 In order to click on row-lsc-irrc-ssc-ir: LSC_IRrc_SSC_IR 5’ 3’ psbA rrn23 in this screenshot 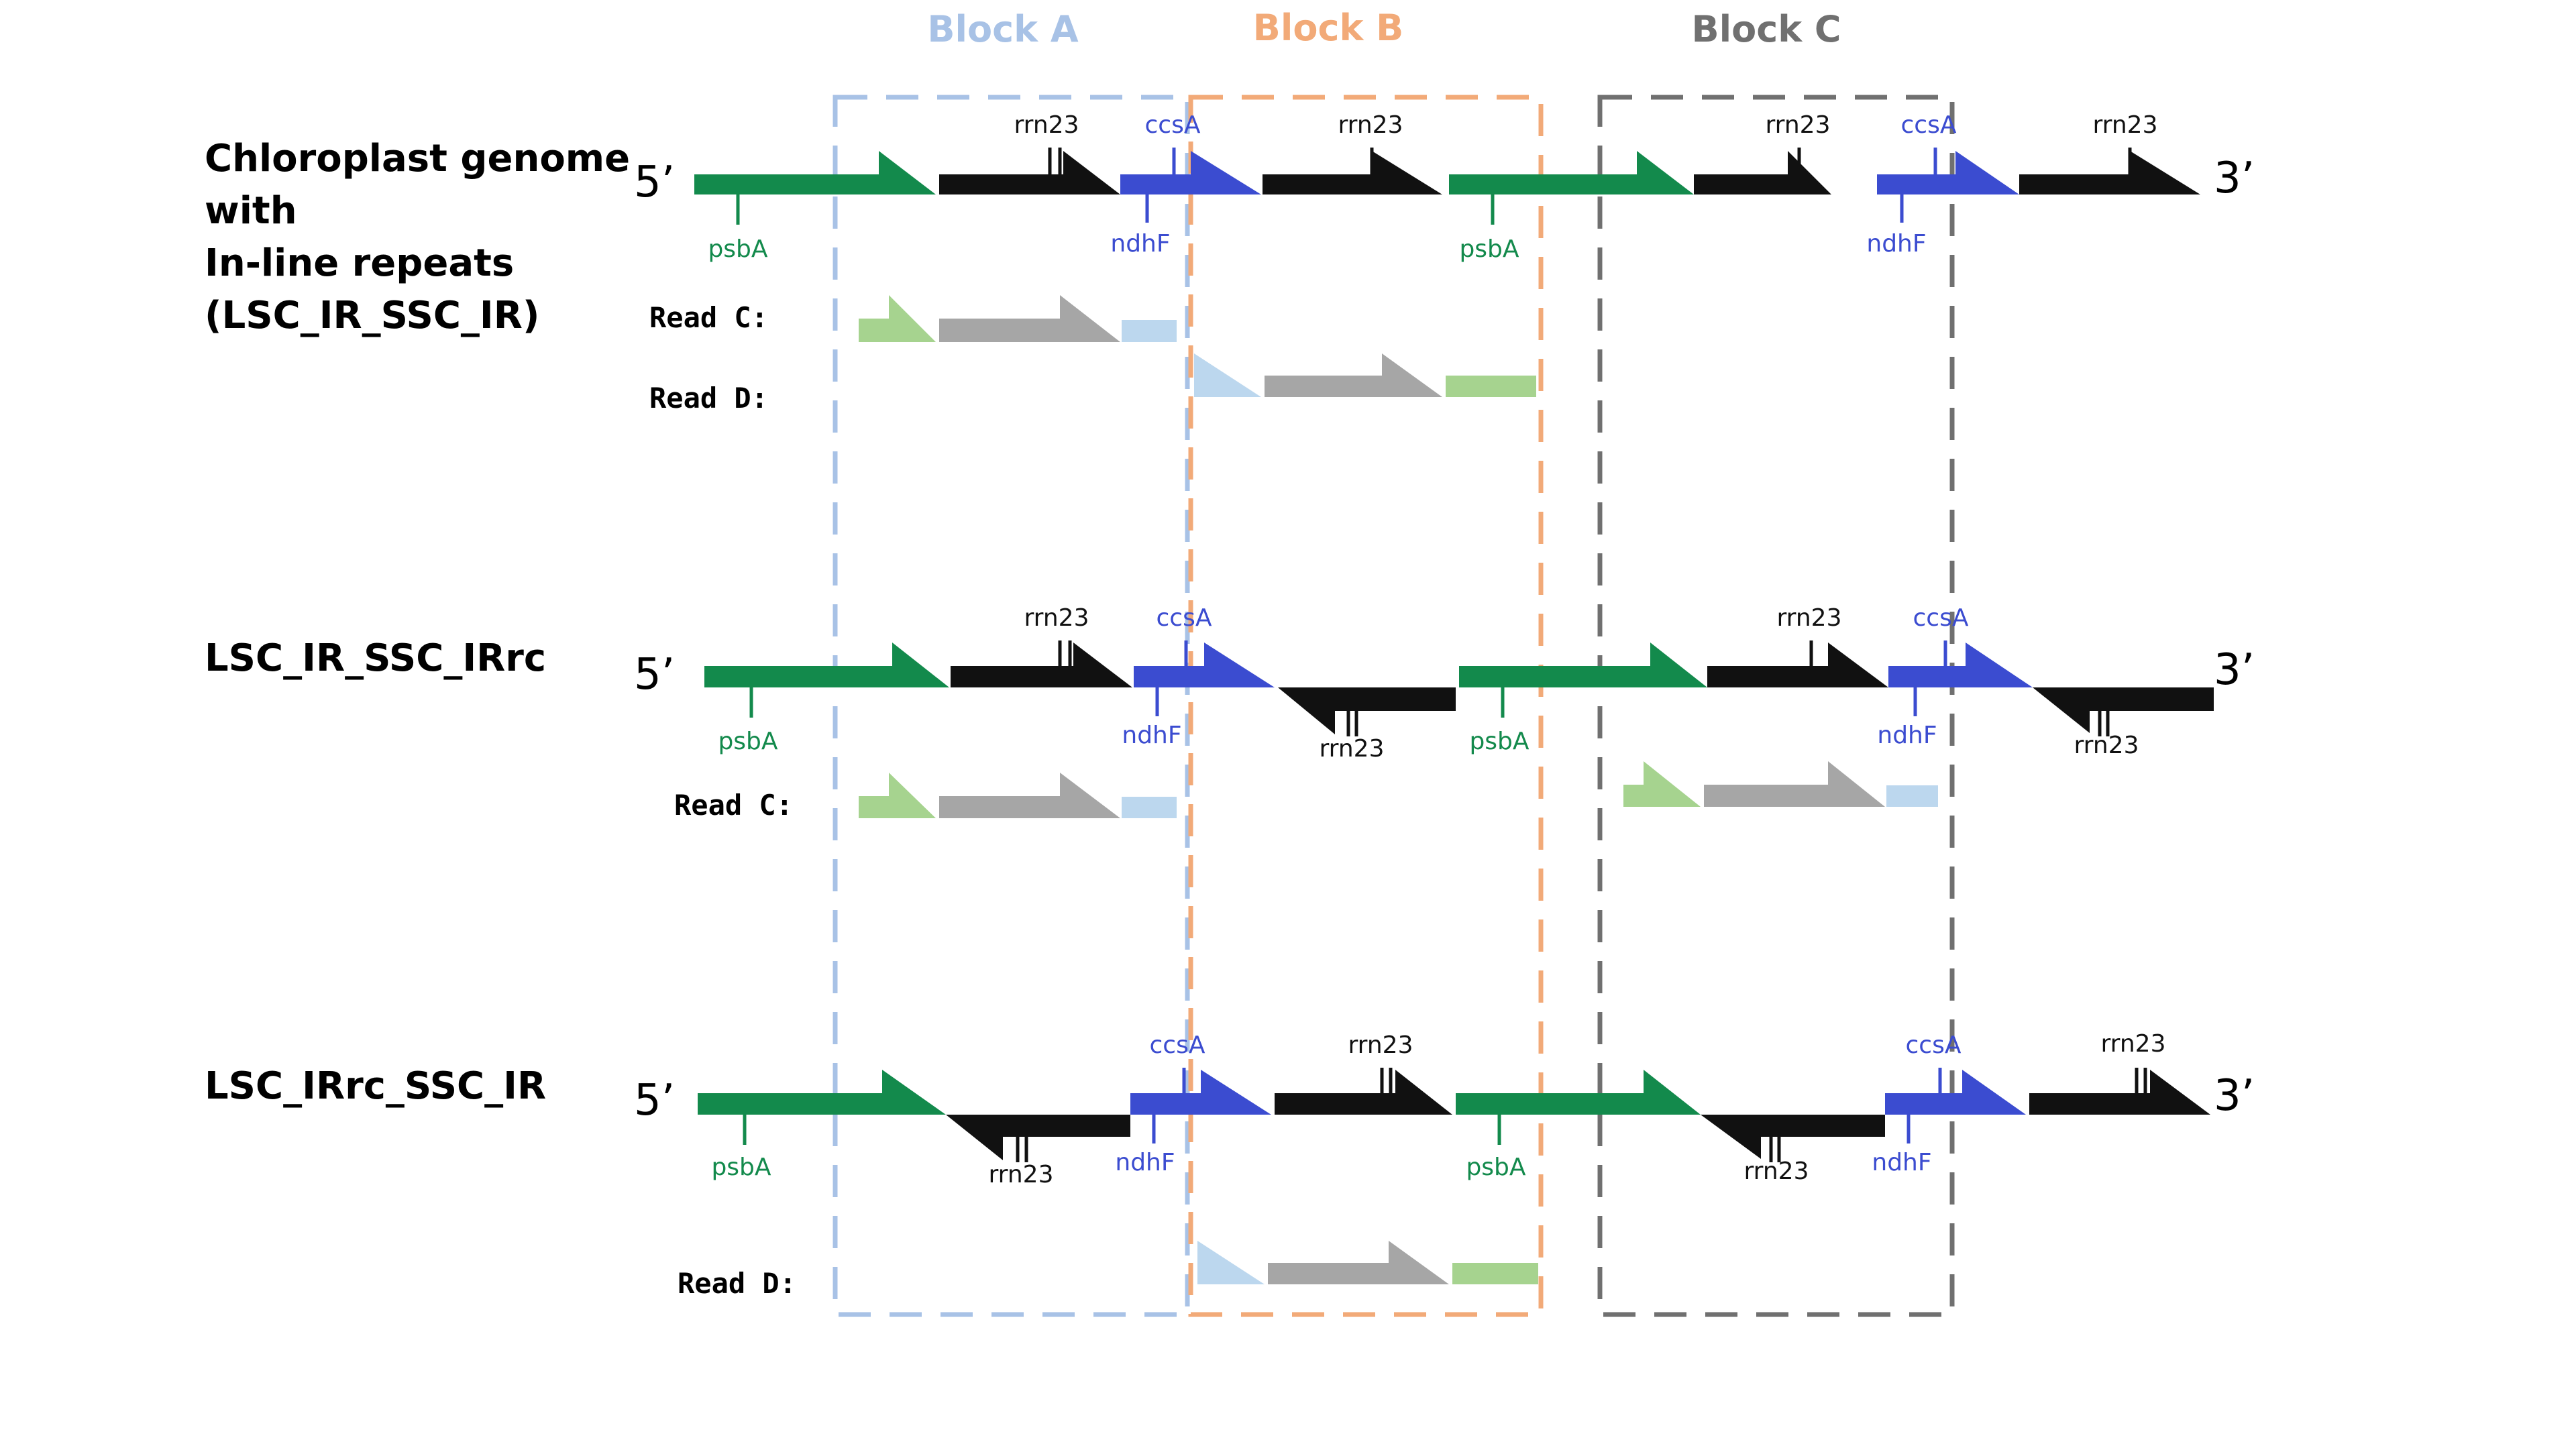, I will do `click(1230, 1165)`.